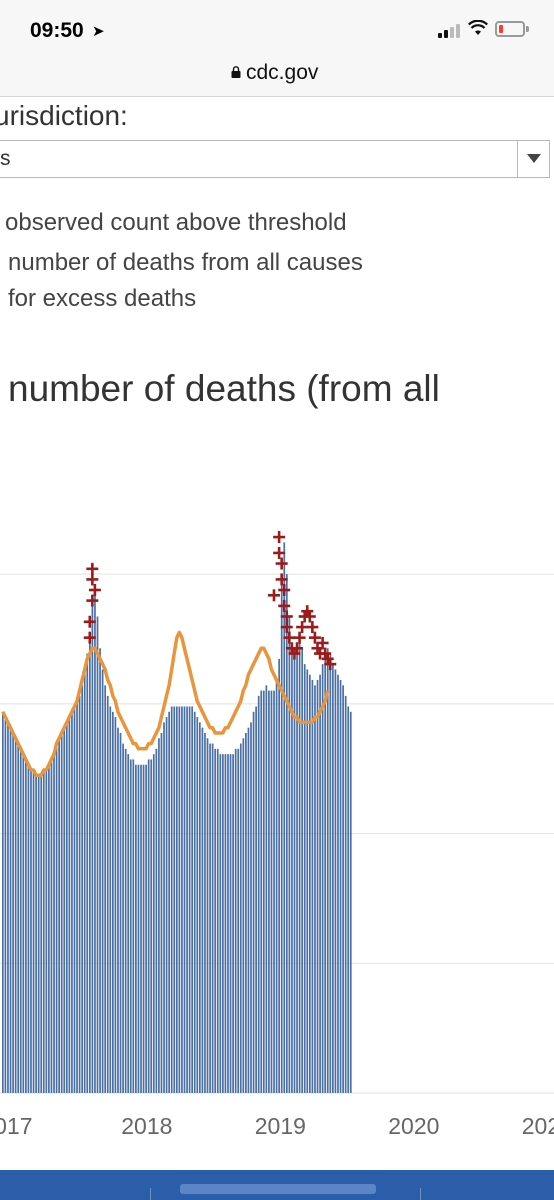 This screenshot has height=1200, width=554. I want to click on legend-item-excess-threshold: for excess deaths, so click(102, 298).